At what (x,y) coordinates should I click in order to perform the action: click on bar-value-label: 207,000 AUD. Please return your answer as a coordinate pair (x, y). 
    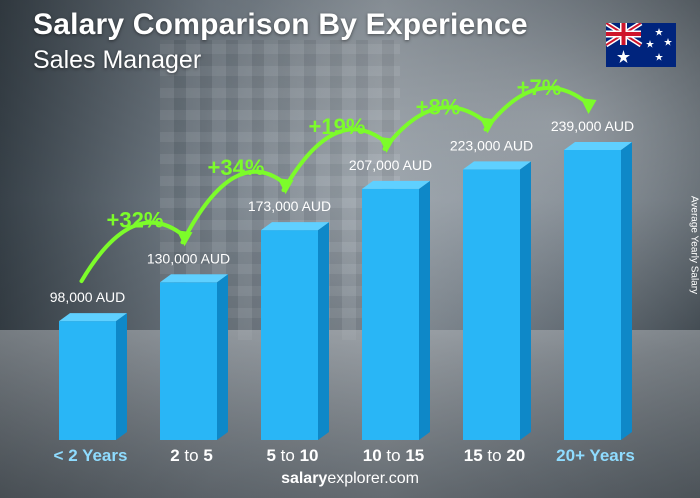
    Looking at the image, I should click on (390, 165).